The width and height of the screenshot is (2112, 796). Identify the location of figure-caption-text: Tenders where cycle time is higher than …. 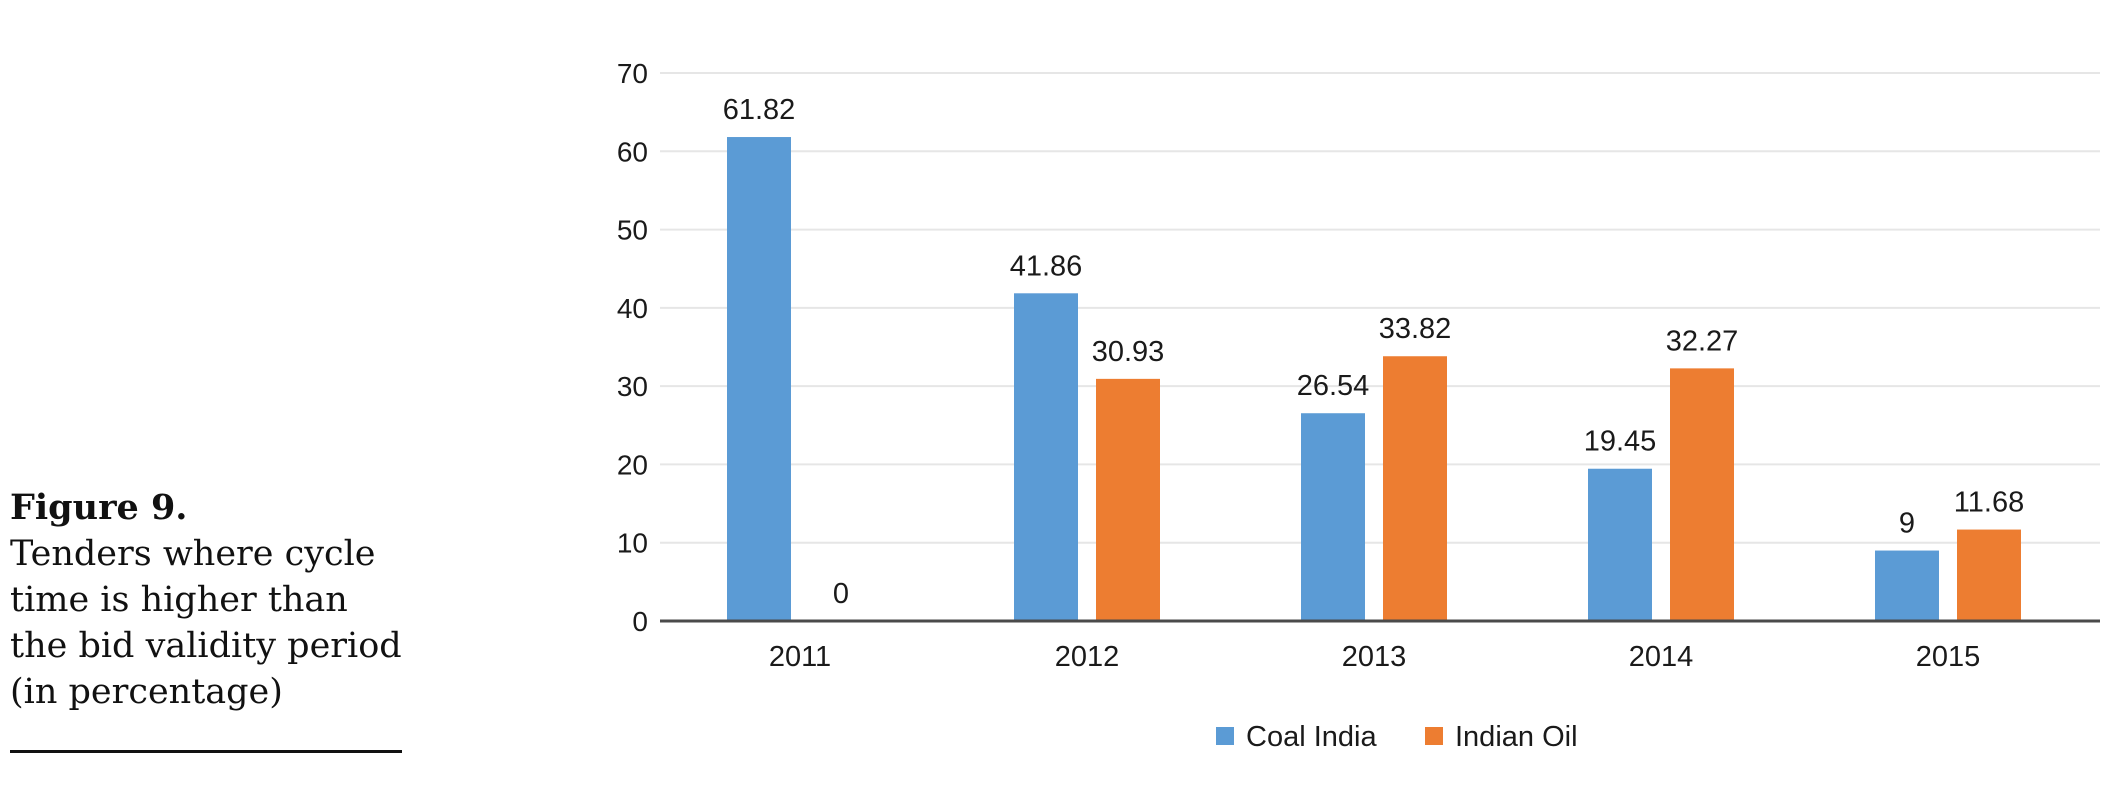
(206, 623).